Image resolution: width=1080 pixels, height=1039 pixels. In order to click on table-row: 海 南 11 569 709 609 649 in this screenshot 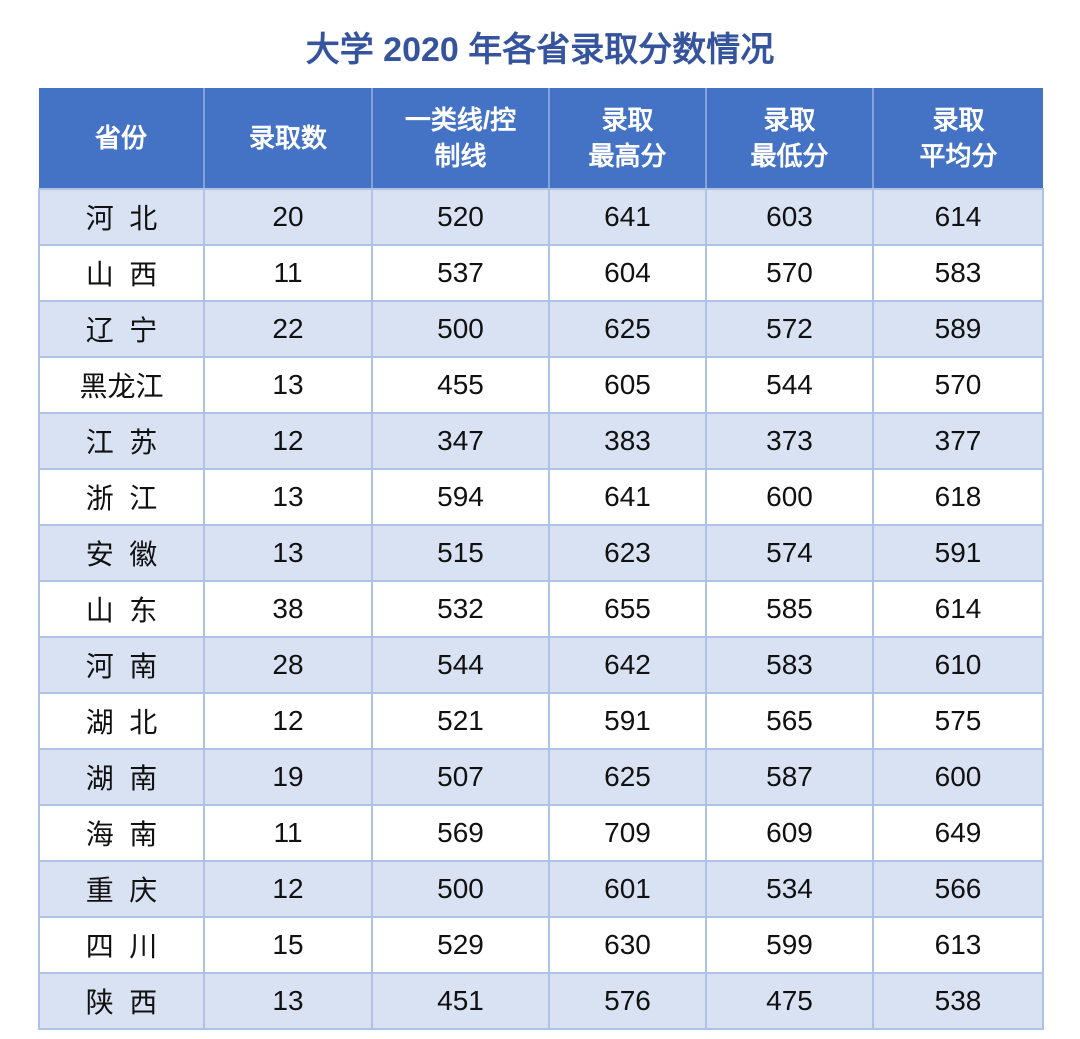, I will do `click(541, 833)`.